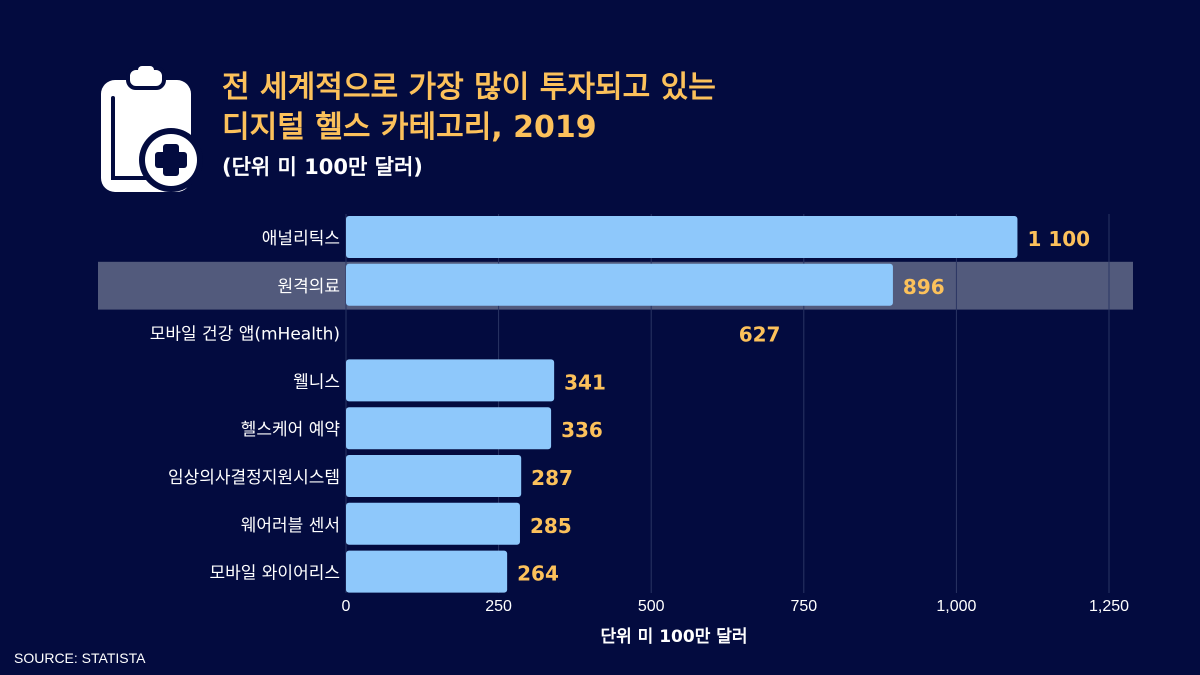 This screenshot has width=1200, height=675. What do you see at coordinates (956, 606) in the screenshot?
I see `x-tick-label: 1,000` at bounding box center [956, 606].